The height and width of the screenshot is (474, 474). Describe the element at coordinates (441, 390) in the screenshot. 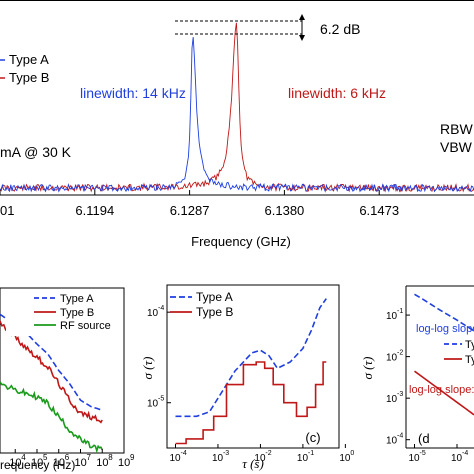

I see `panel-d-slope-b-label: log-log slope:` at that location.